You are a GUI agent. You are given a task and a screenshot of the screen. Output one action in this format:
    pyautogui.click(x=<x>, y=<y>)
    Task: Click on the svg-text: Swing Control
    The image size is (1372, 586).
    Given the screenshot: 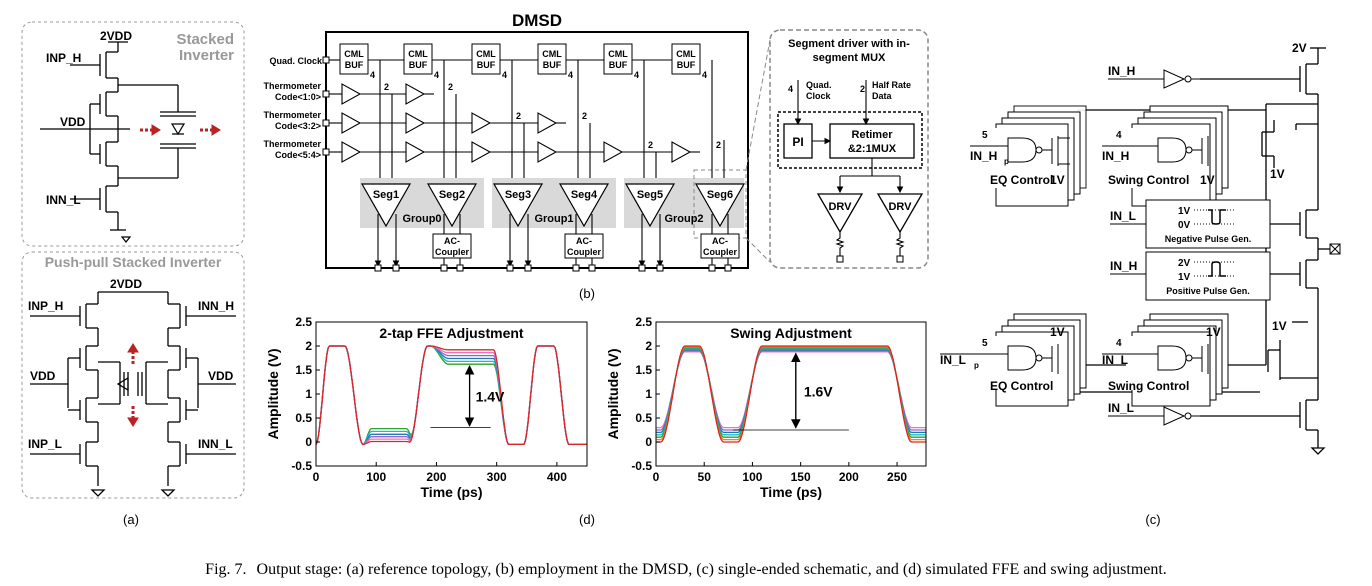 What is the action you would take?
    pyautogui.click(x=1148, y=386)
    